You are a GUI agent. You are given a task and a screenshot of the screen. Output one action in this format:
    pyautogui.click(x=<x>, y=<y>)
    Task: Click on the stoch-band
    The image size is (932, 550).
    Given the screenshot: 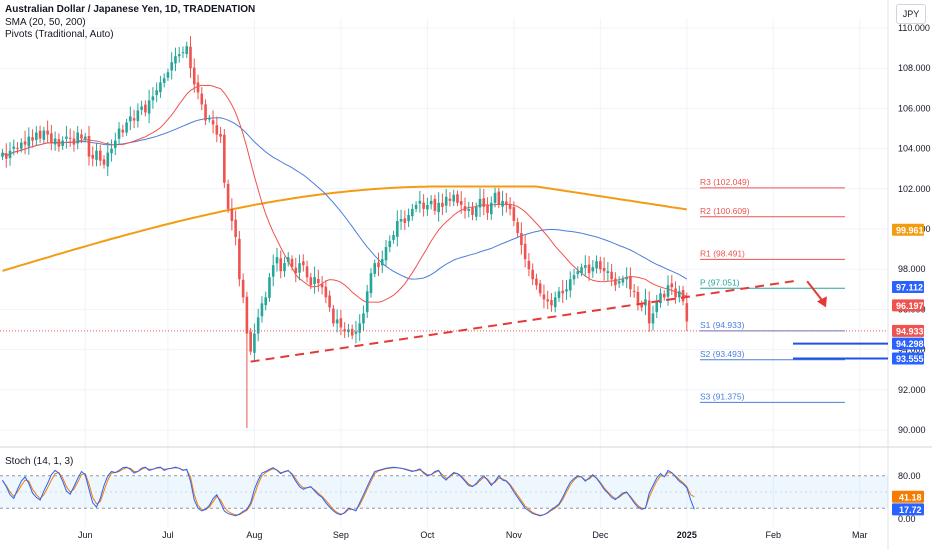 What is the action you would take?
    pyautogui.click(x=444, y=492)
    